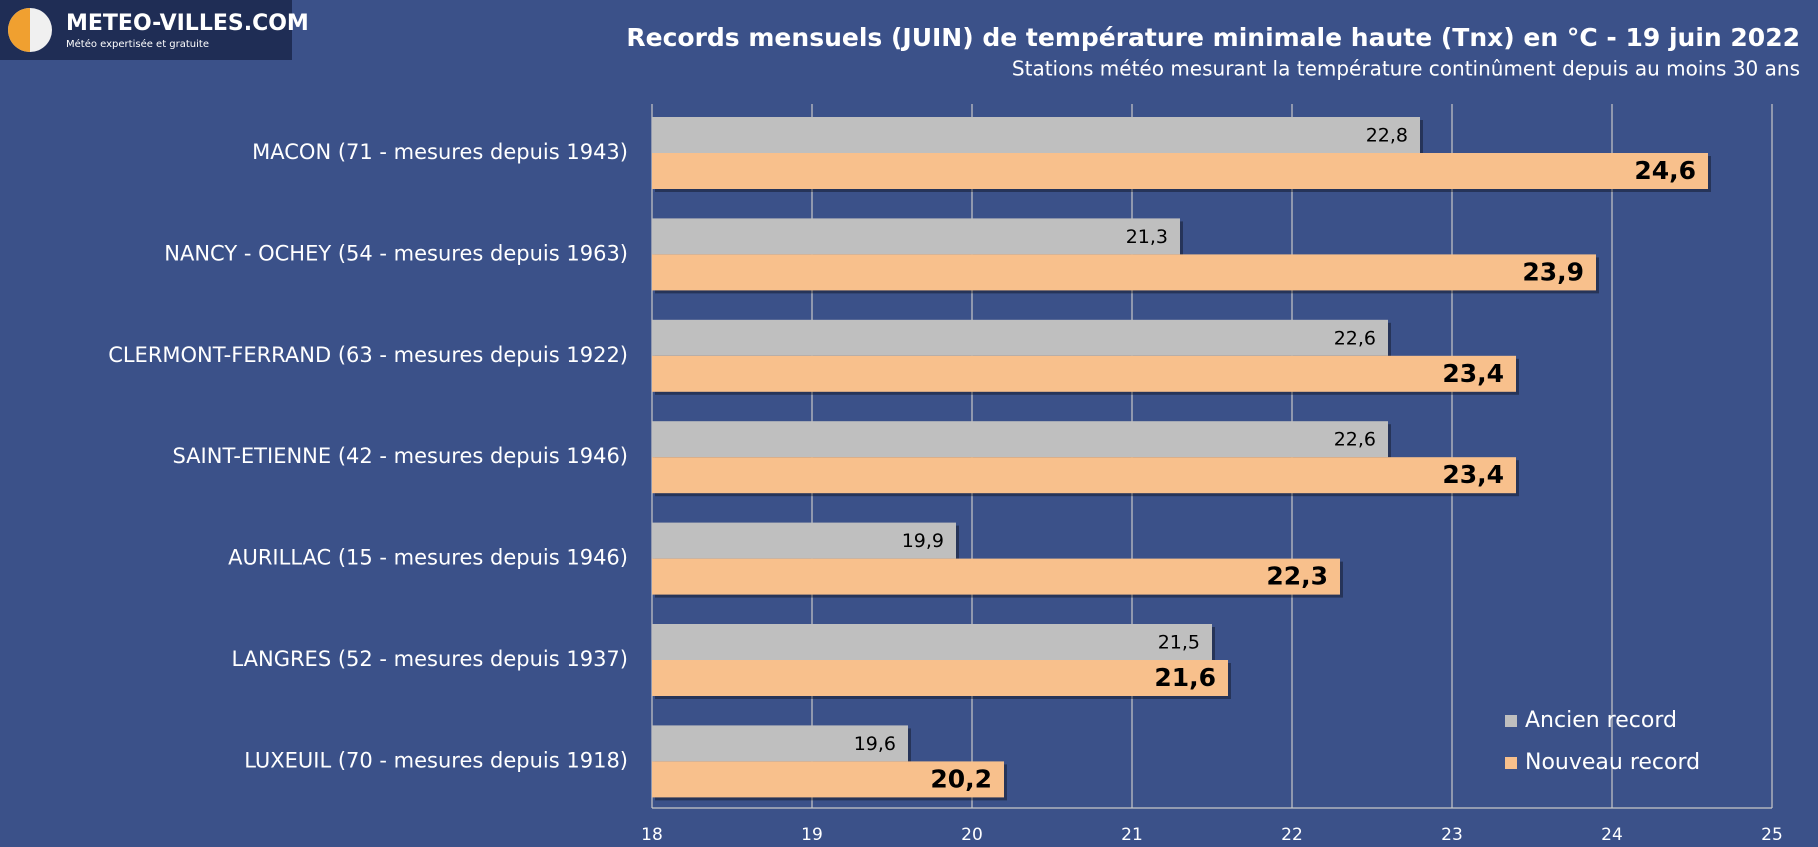 This screenshot has width=1818, height=847. What do you see at coordinates (923, 541) in the screenshot?
I see `value-label: 19,9` at bounding box center [923, 541].